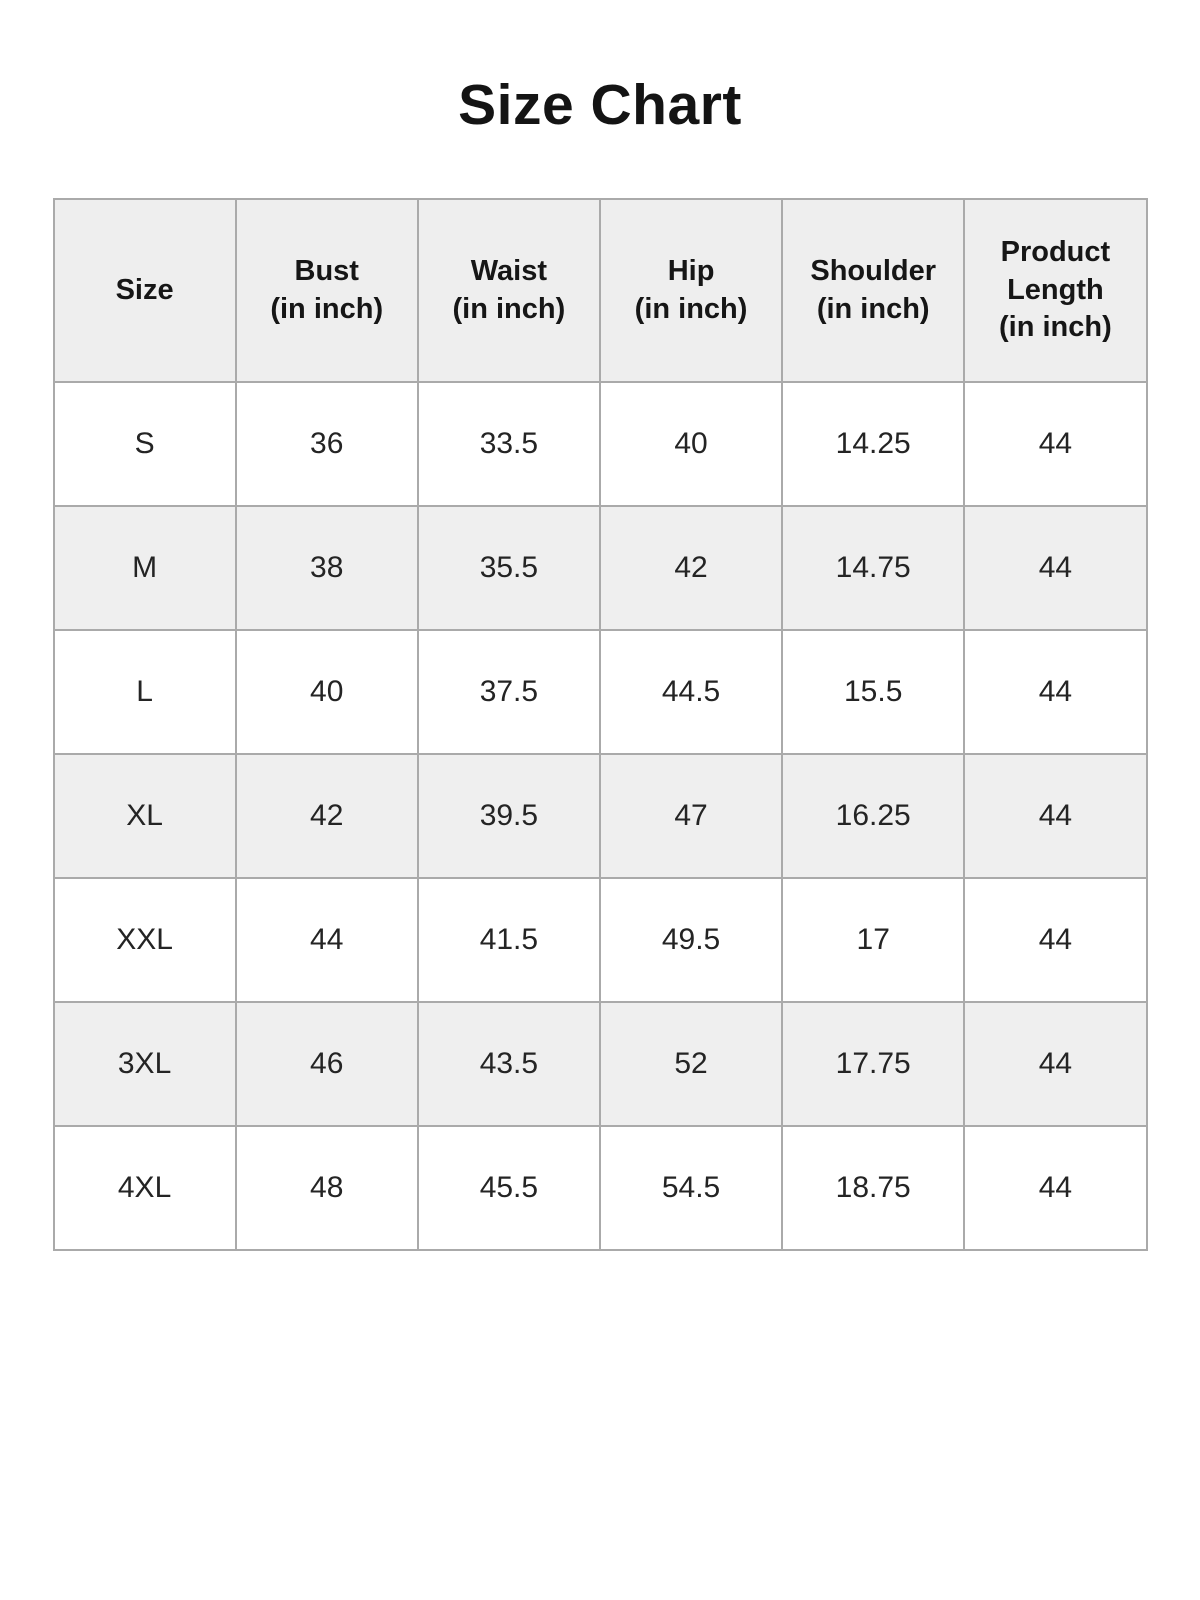 Image resolution: width=1200 pixels, height=1600 pixels. I want to click on table-row-4xl: 4XL 48 45.5 54.5 18.75 44, so click(600, 1188).